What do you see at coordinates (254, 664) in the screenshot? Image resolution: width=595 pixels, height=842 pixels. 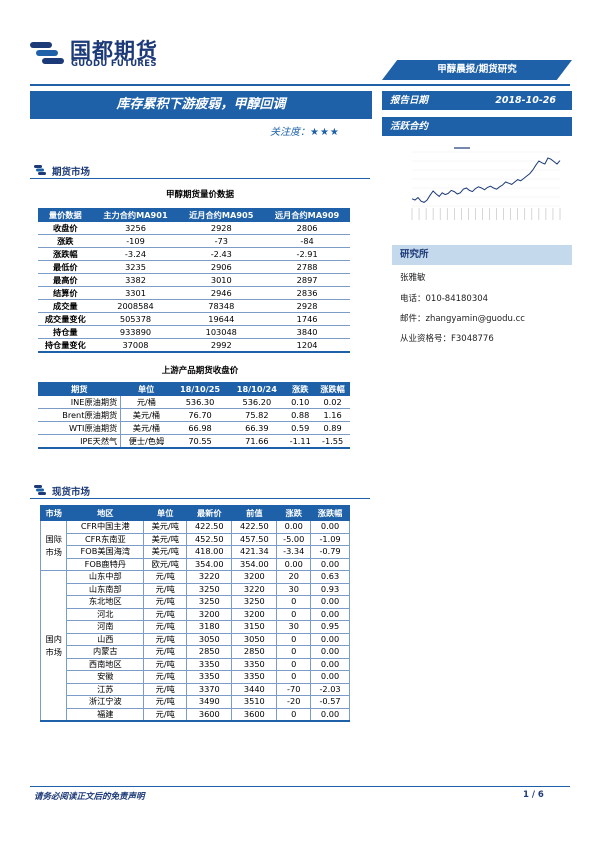 I see `table-cell: 3350` at bounding box center [254, 664].